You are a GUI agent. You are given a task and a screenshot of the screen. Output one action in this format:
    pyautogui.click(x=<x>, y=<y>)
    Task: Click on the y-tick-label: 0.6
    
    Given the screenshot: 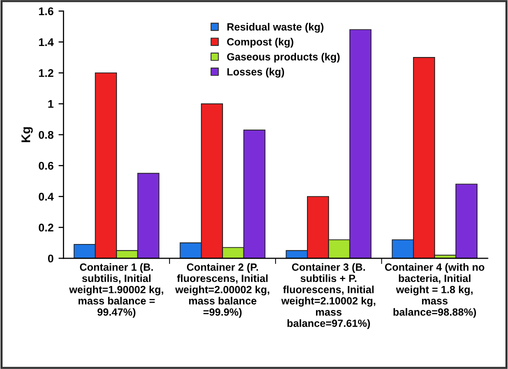 What is the action you would take?
    pyautogui.click(x=46, y=166)
    